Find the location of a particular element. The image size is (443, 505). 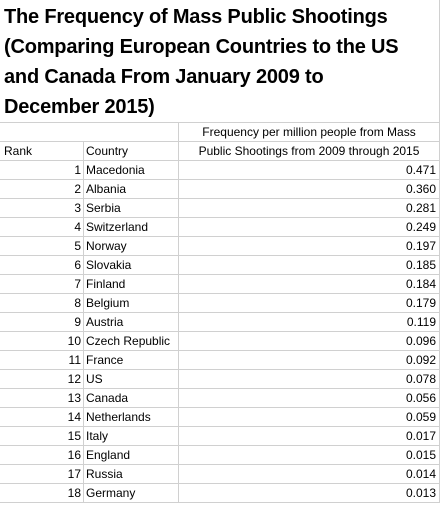

rank-cell: 16 is located at coordinates (42, 455).